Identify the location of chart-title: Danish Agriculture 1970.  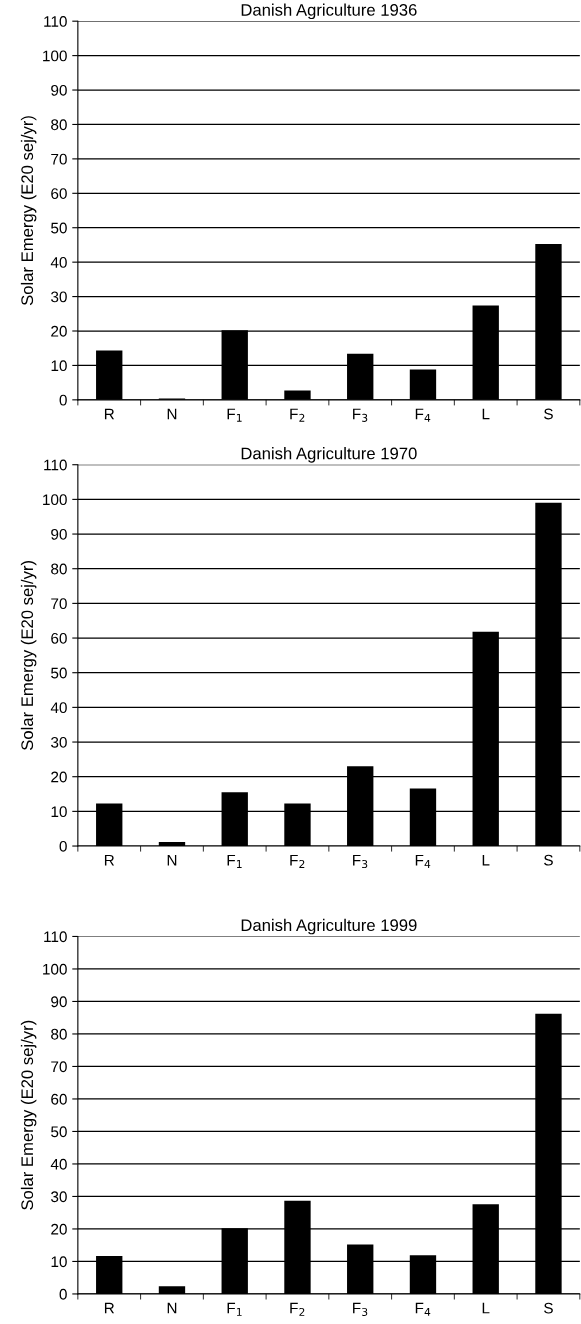
(329, 455).